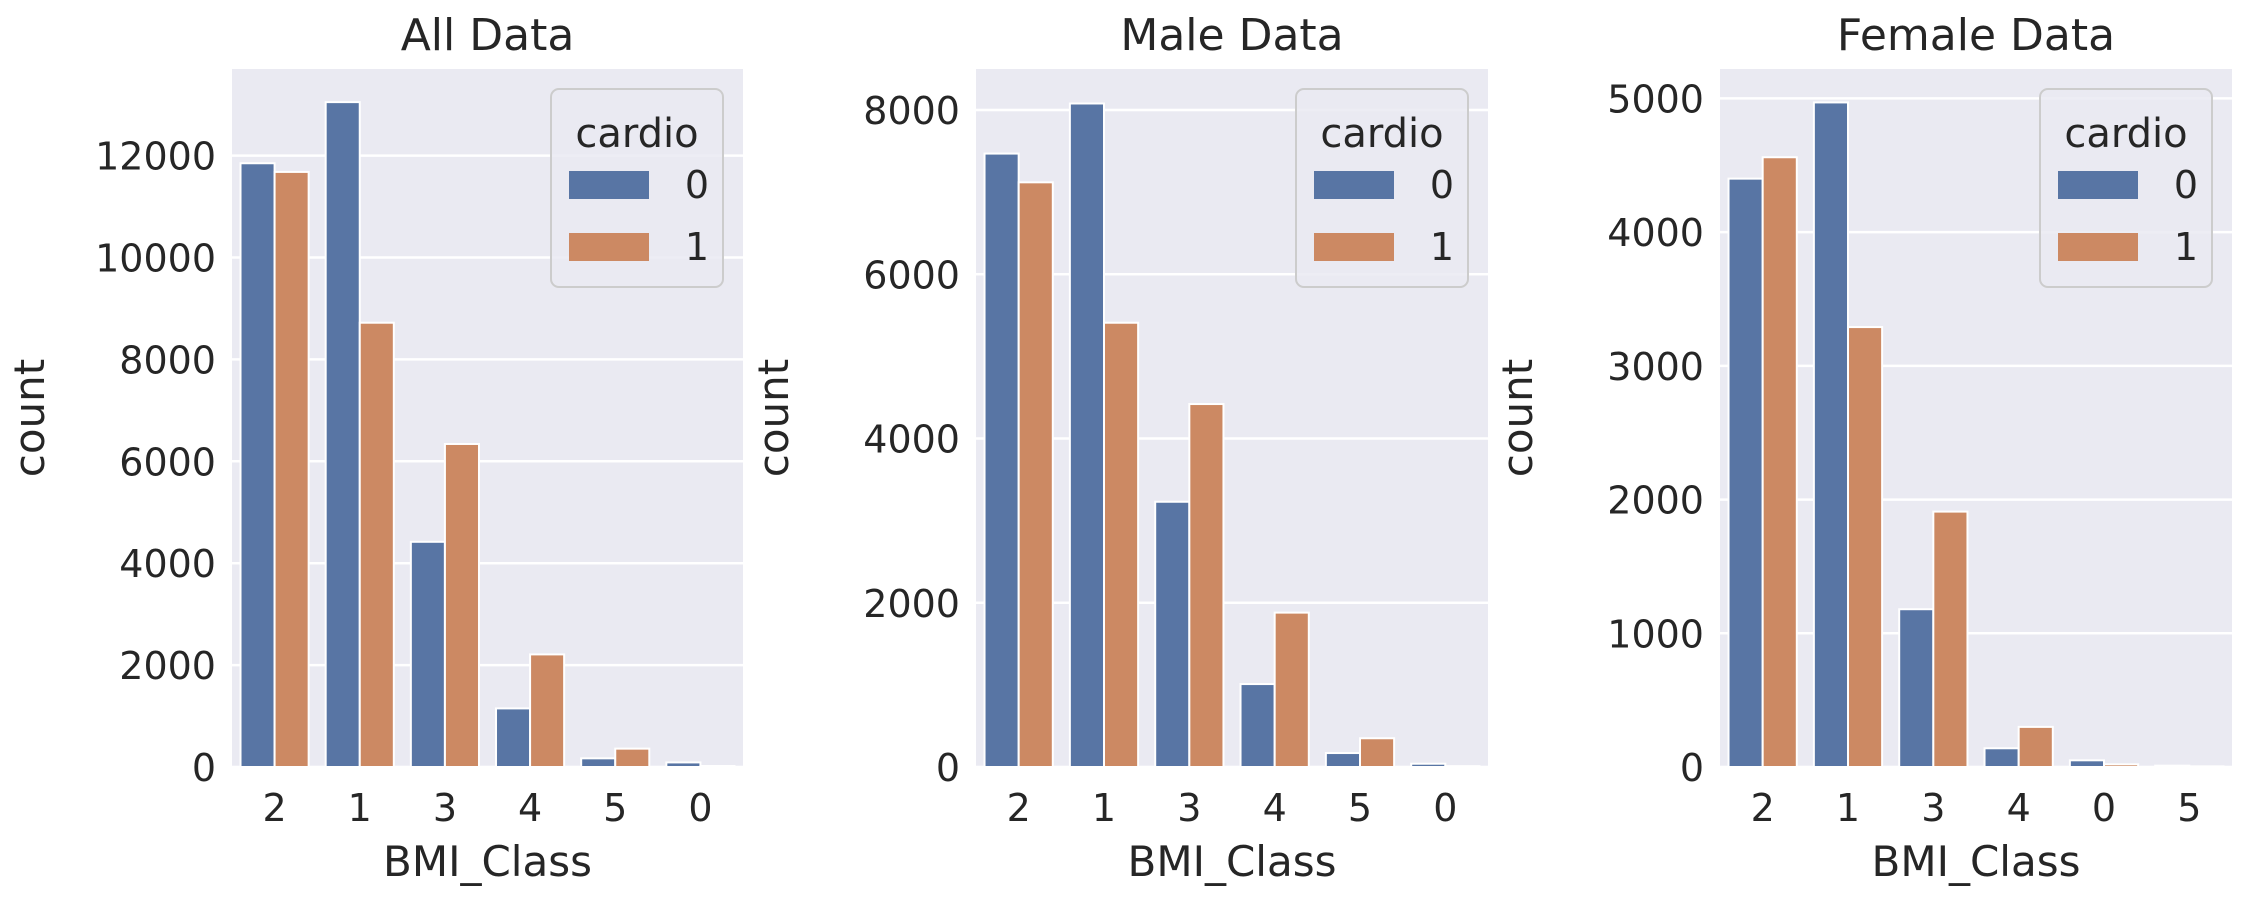 The width and height of the screenshot is (2248, 906). Describe the element at coordinates (1976, 35) in the screenshot. I see `chart-title: Female Data` at that location.